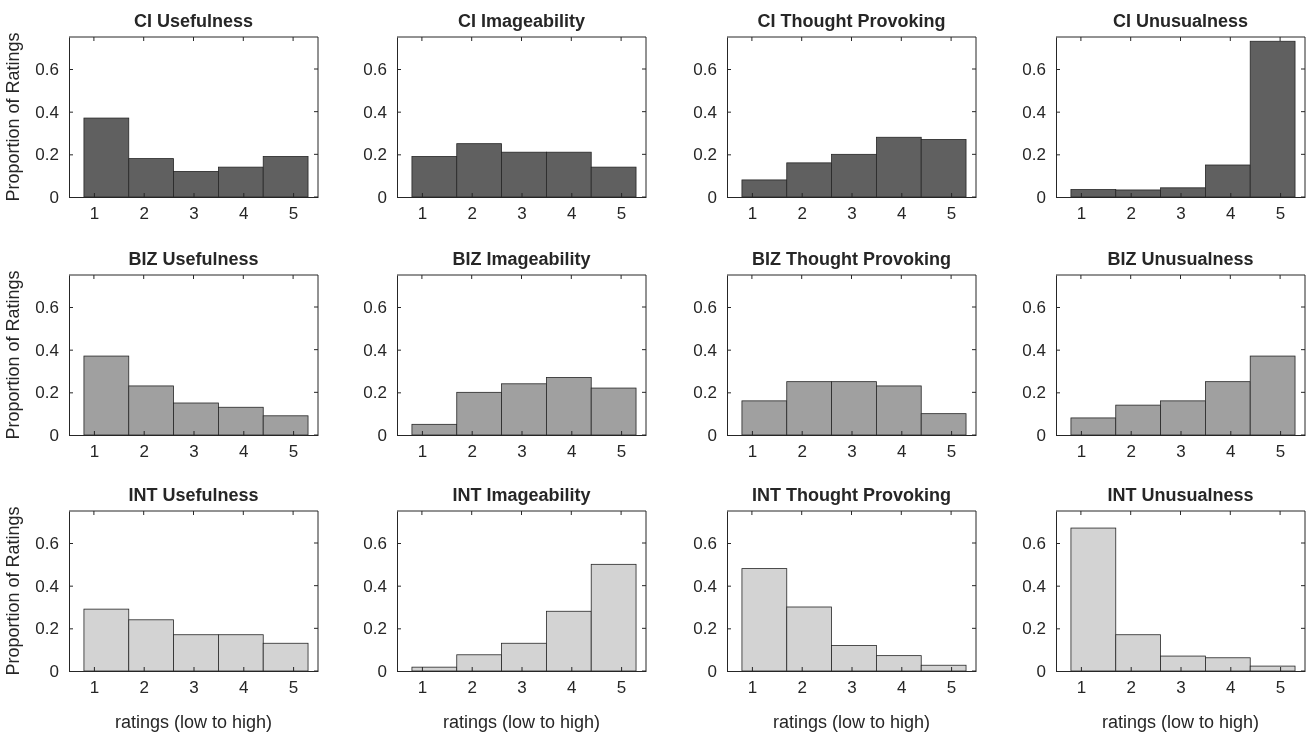  I want to click on chart-title: CI Thought Provoking, so click(851, 21).